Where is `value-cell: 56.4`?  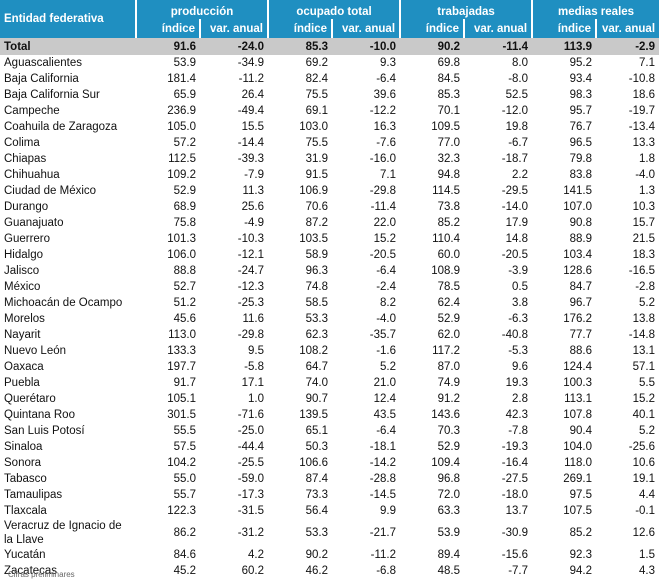 value-cell: 56.4 is located at coordinates (316, 511).